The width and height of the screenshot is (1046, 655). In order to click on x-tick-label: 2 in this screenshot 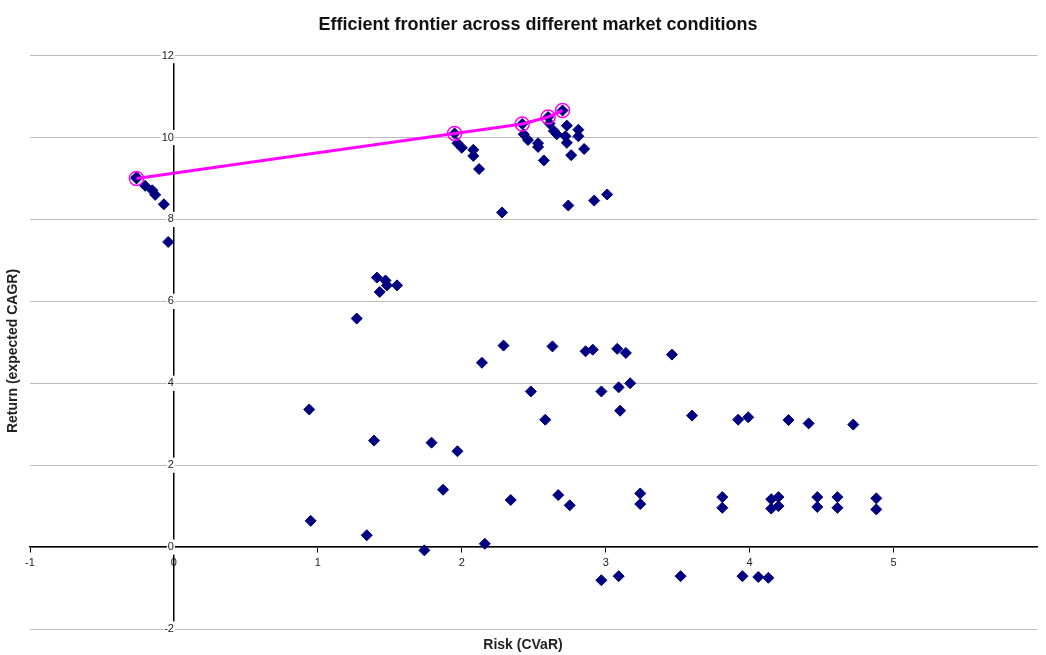, I will do `click(461, 561)`.